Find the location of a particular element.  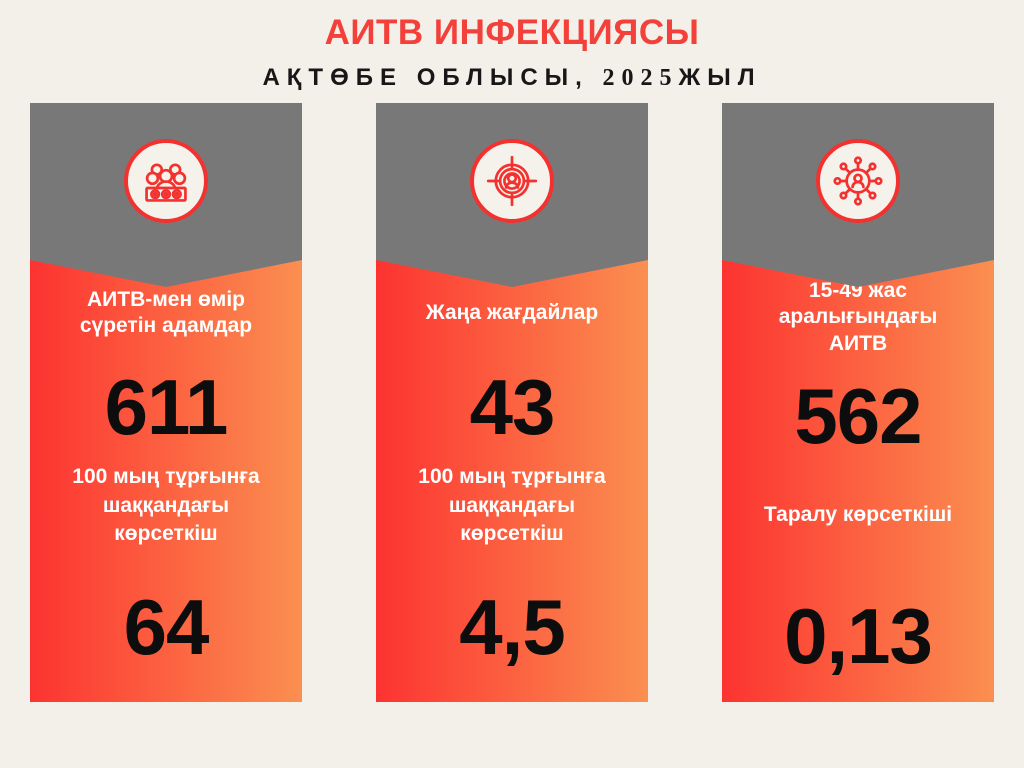

card-value-secondary: 0,13 is located at coordinates (858, 635).